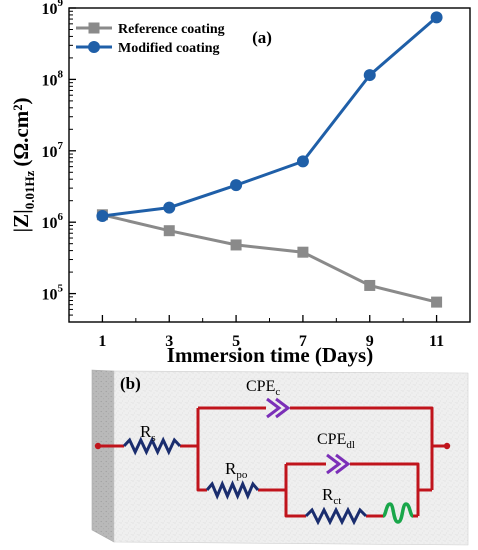 The height and width of the screenshot is (550, 478). Describe the element at coordinates (53, 9) in the screenshot. I see `y-tick-label: 10⁹` at that location.